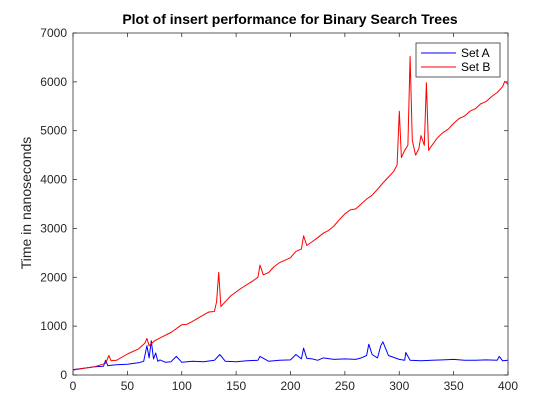 Image resolution: width=560 pixels, height=420 pixels. Describe the element at coordinates (53, 180) in the screenshot. I see `y-tick-label: 4000` at that location.